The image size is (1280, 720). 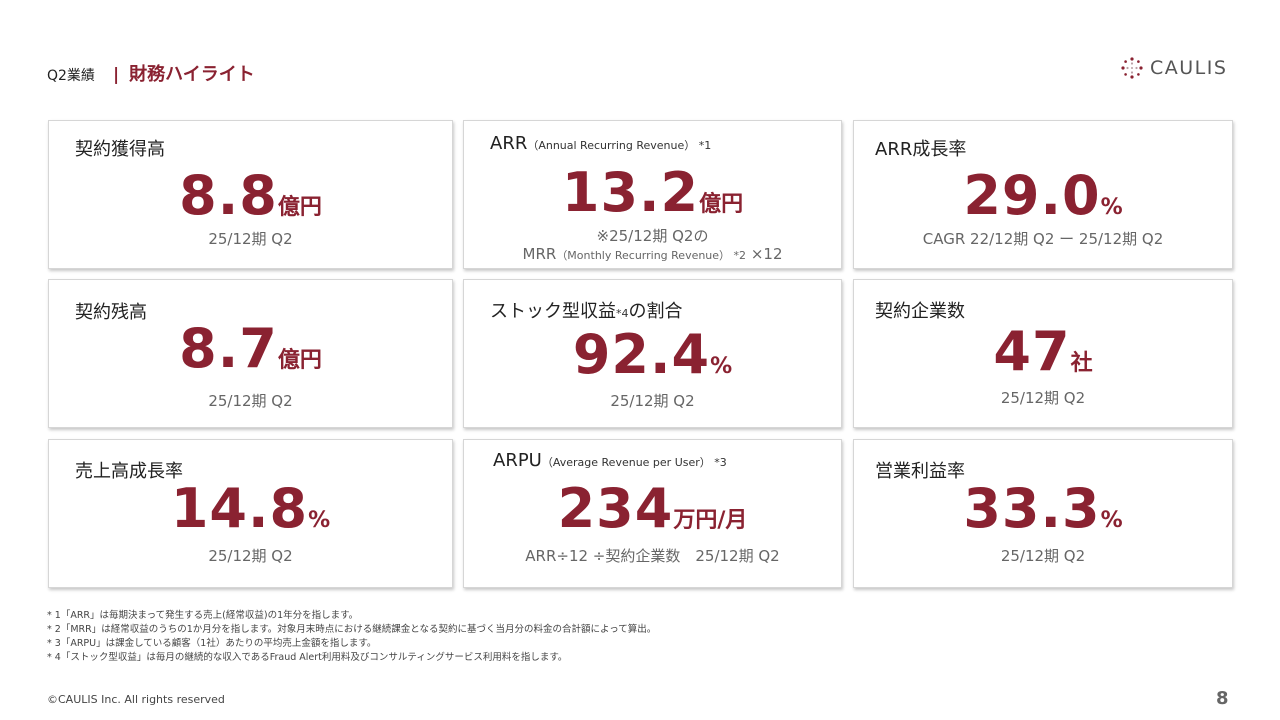 I want to click on card-title: 契約獲得高, so click(x=120, y=149).